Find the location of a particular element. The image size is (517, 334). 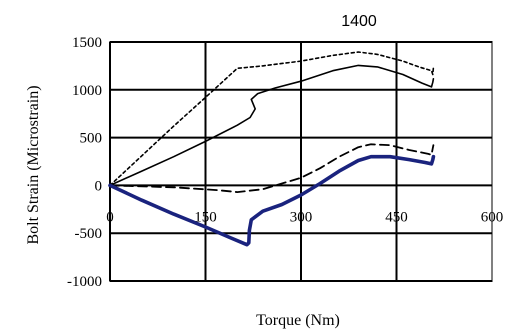

x-tick-label: 600 is located at coordinates (492, 217).